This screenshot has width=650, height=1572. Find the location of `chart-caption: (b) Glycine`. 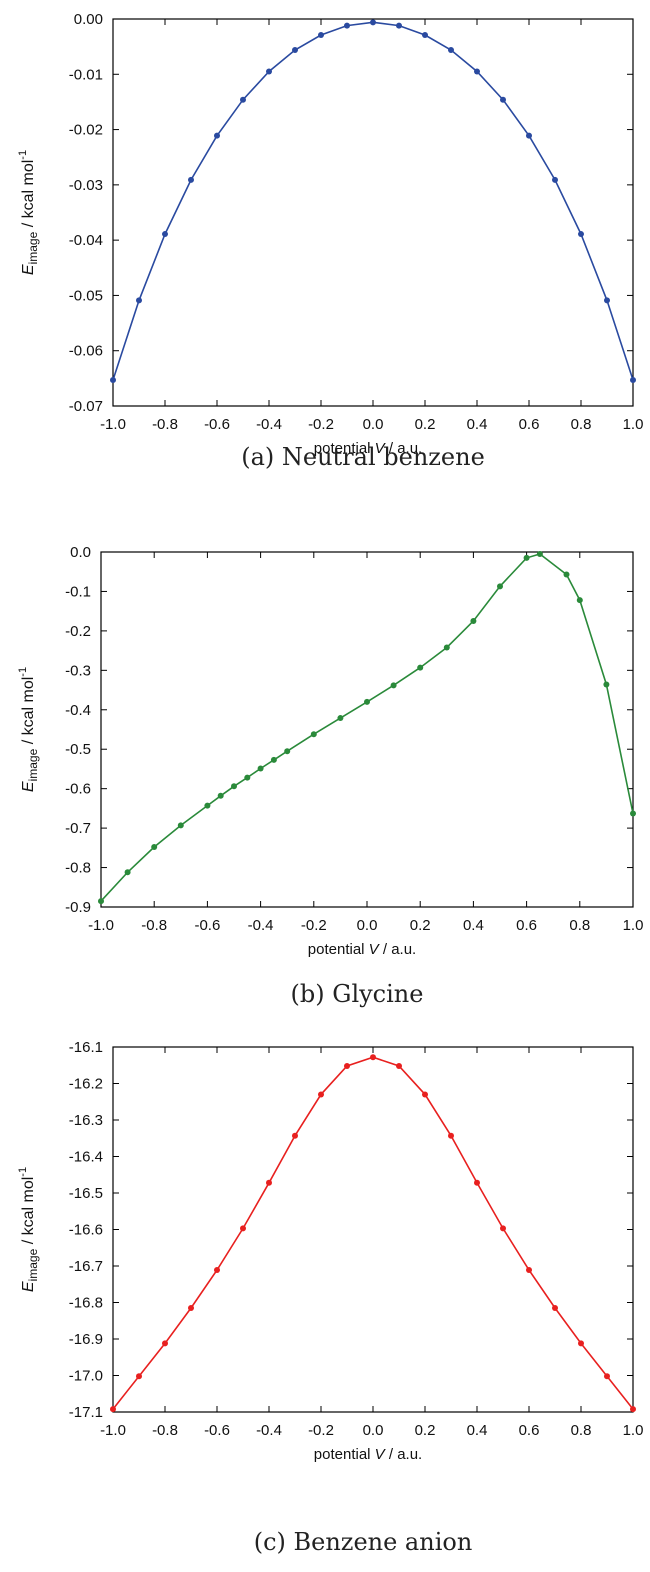

chart-caption: (b) Glycine is located at coordinates (357, 994).